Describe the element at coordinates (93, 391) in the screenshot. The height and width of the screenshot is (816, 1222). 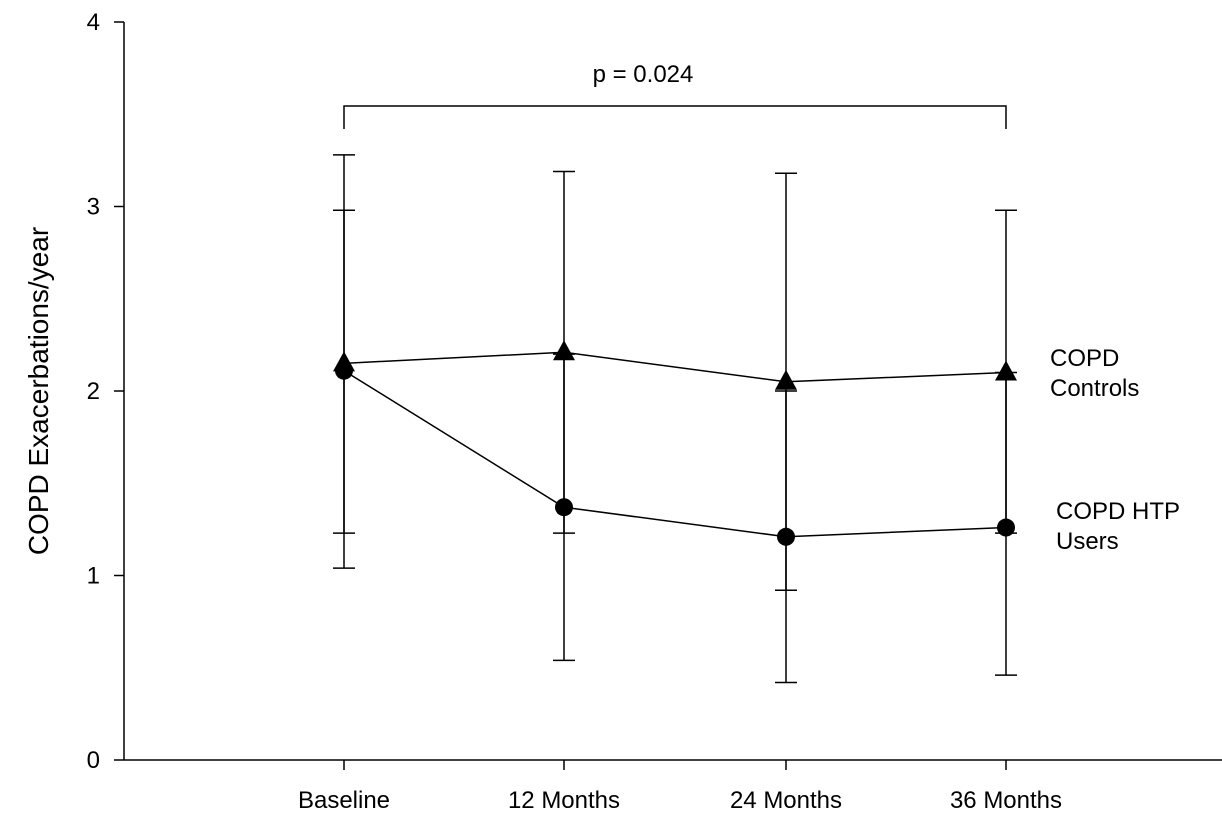
I see `y-tick-label-2: 2` at that location.